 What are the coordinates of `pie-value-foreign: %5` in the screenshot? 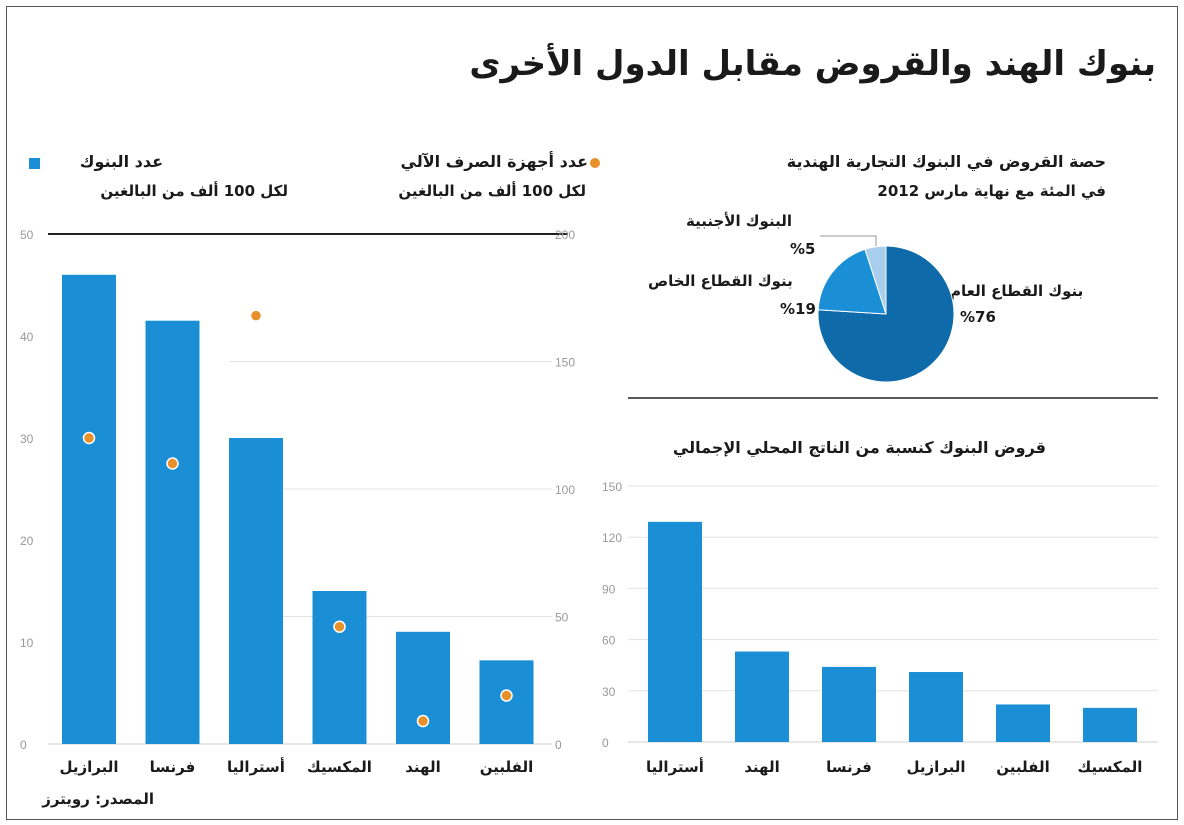 It's located at (803, 249).